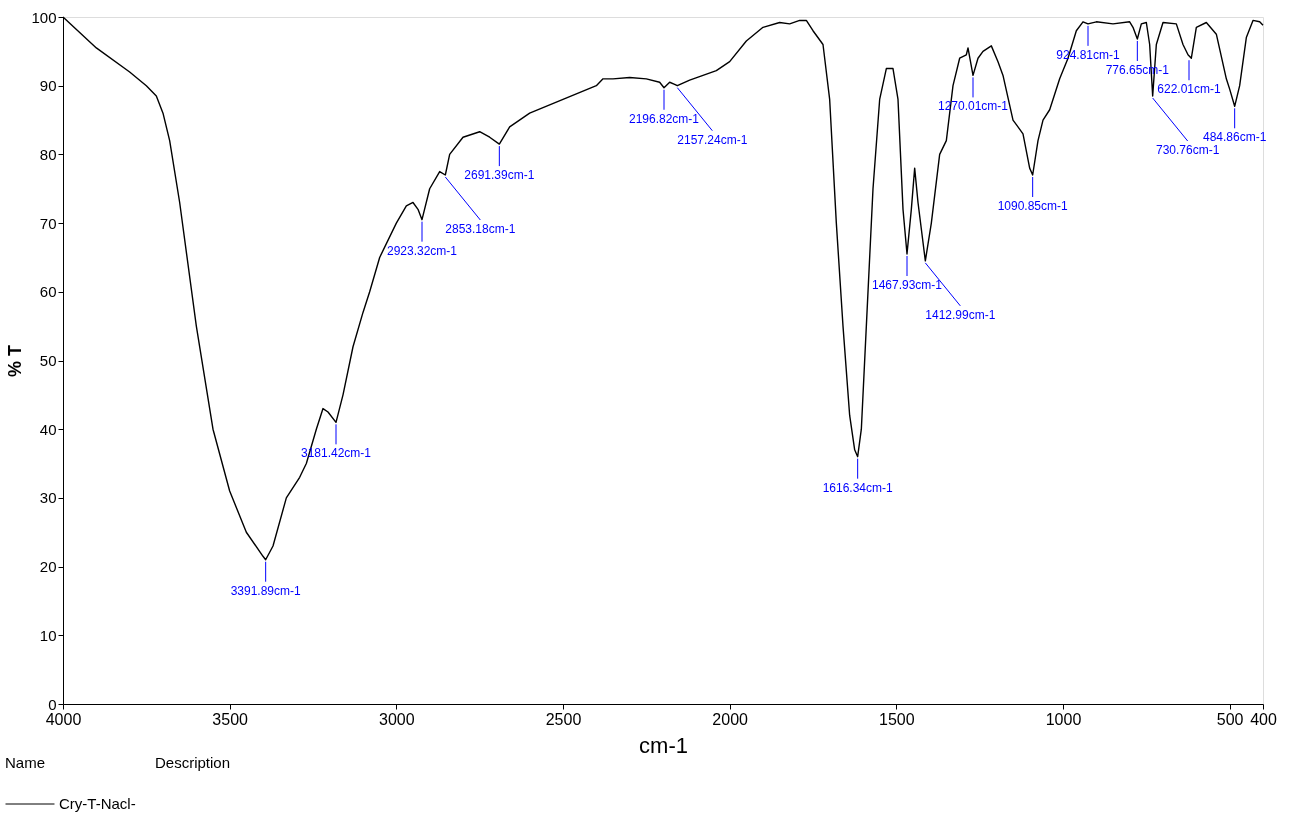 The height and width of the screenshot is (814, 1292). Describe the element at coordinates (664, 118) in the screenshot. I see `annotation: 2196.82cm-1` at that location.